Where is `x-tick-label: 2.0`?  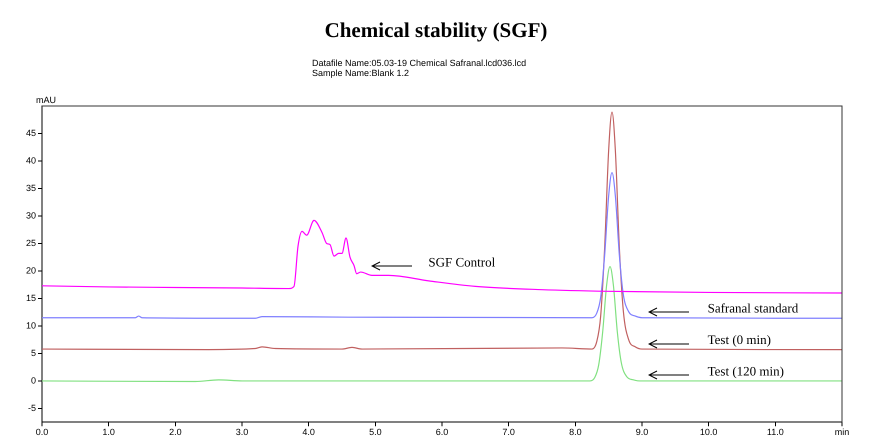 x-tick-label: 2.0 is located at coordinates (175, 432).